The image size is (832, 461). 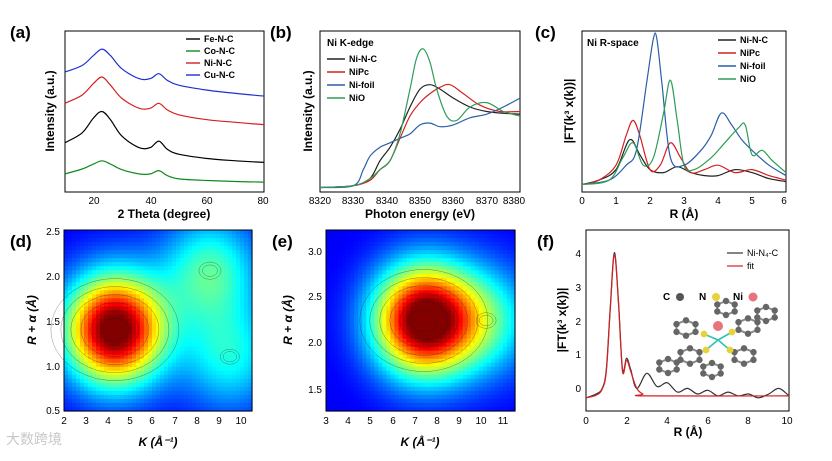 I want to click on heatmap-d, so click(x=151, y=321).